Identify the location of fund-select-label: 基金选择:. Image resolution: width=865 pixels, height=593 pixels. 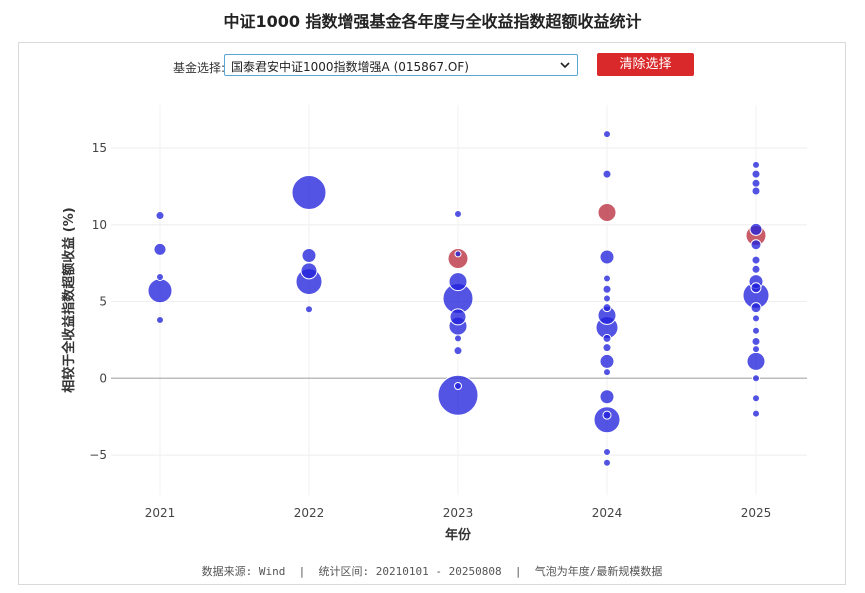
(199, 68).